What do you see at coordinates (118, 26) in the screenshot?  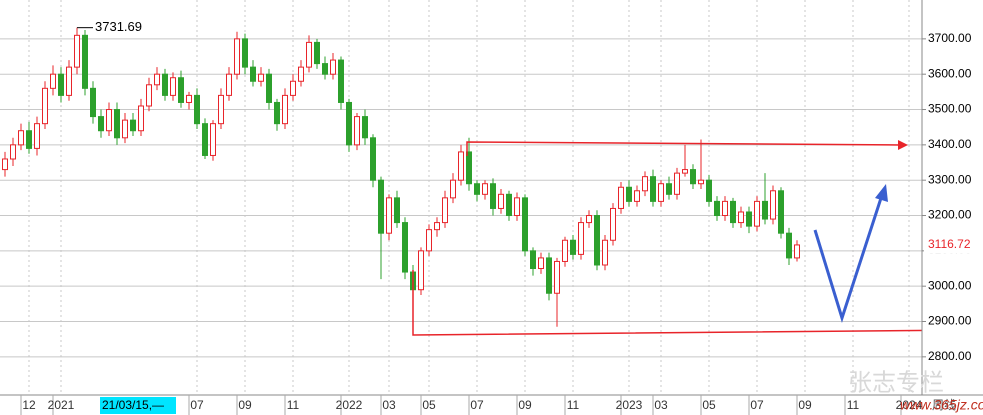 I see `max-label: 3731.69` at bounding box center [118, 26].